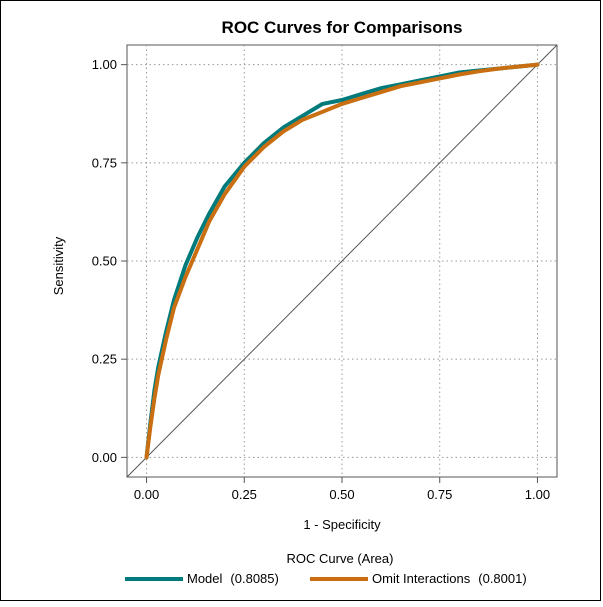  What do you see at coordinates (205, 578) in the screenshot?
I see `legend-series-name: Model` at bounding box center [205, 578].